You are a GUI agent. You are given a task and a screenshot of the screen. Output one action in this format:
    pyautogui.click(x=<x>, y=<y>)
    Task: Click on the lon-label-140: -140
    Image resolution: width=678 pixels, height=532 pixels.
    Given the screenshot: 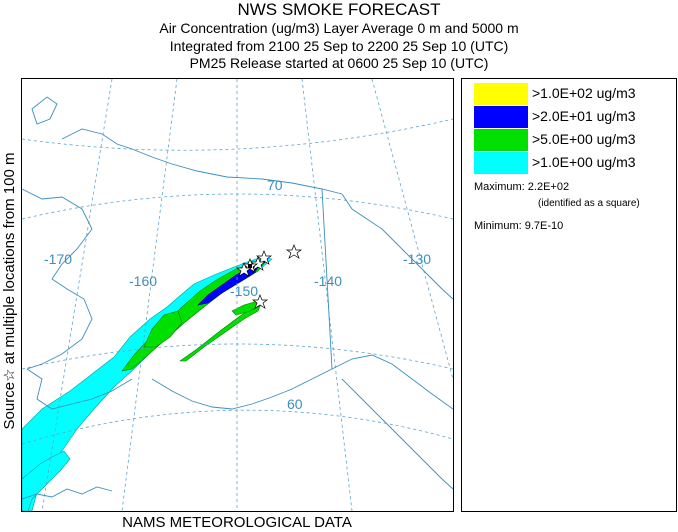 What is the action you would take?
    pyautogui.click(x=328, y=281)
    